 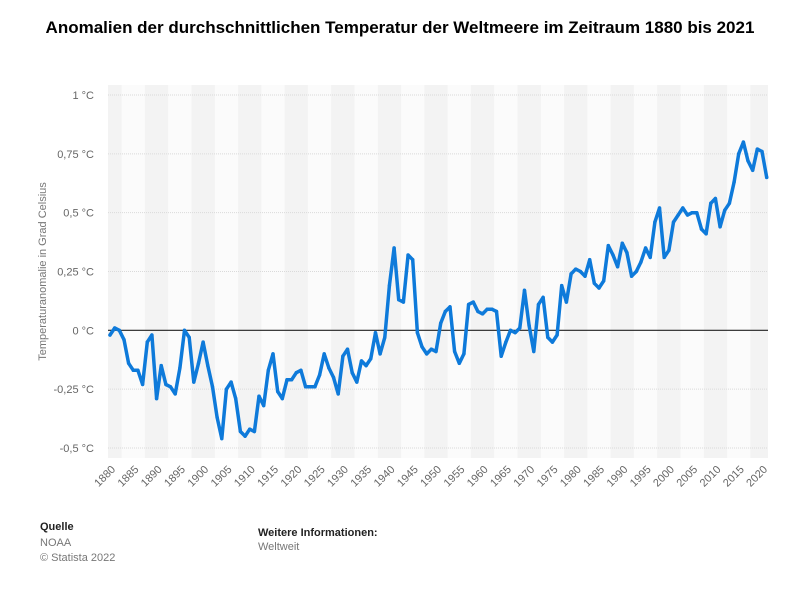 What do you see at coordinates (245, 477) in the screenshot?
I see `x-tick-label: 1910` at bounding box center [245, 477].